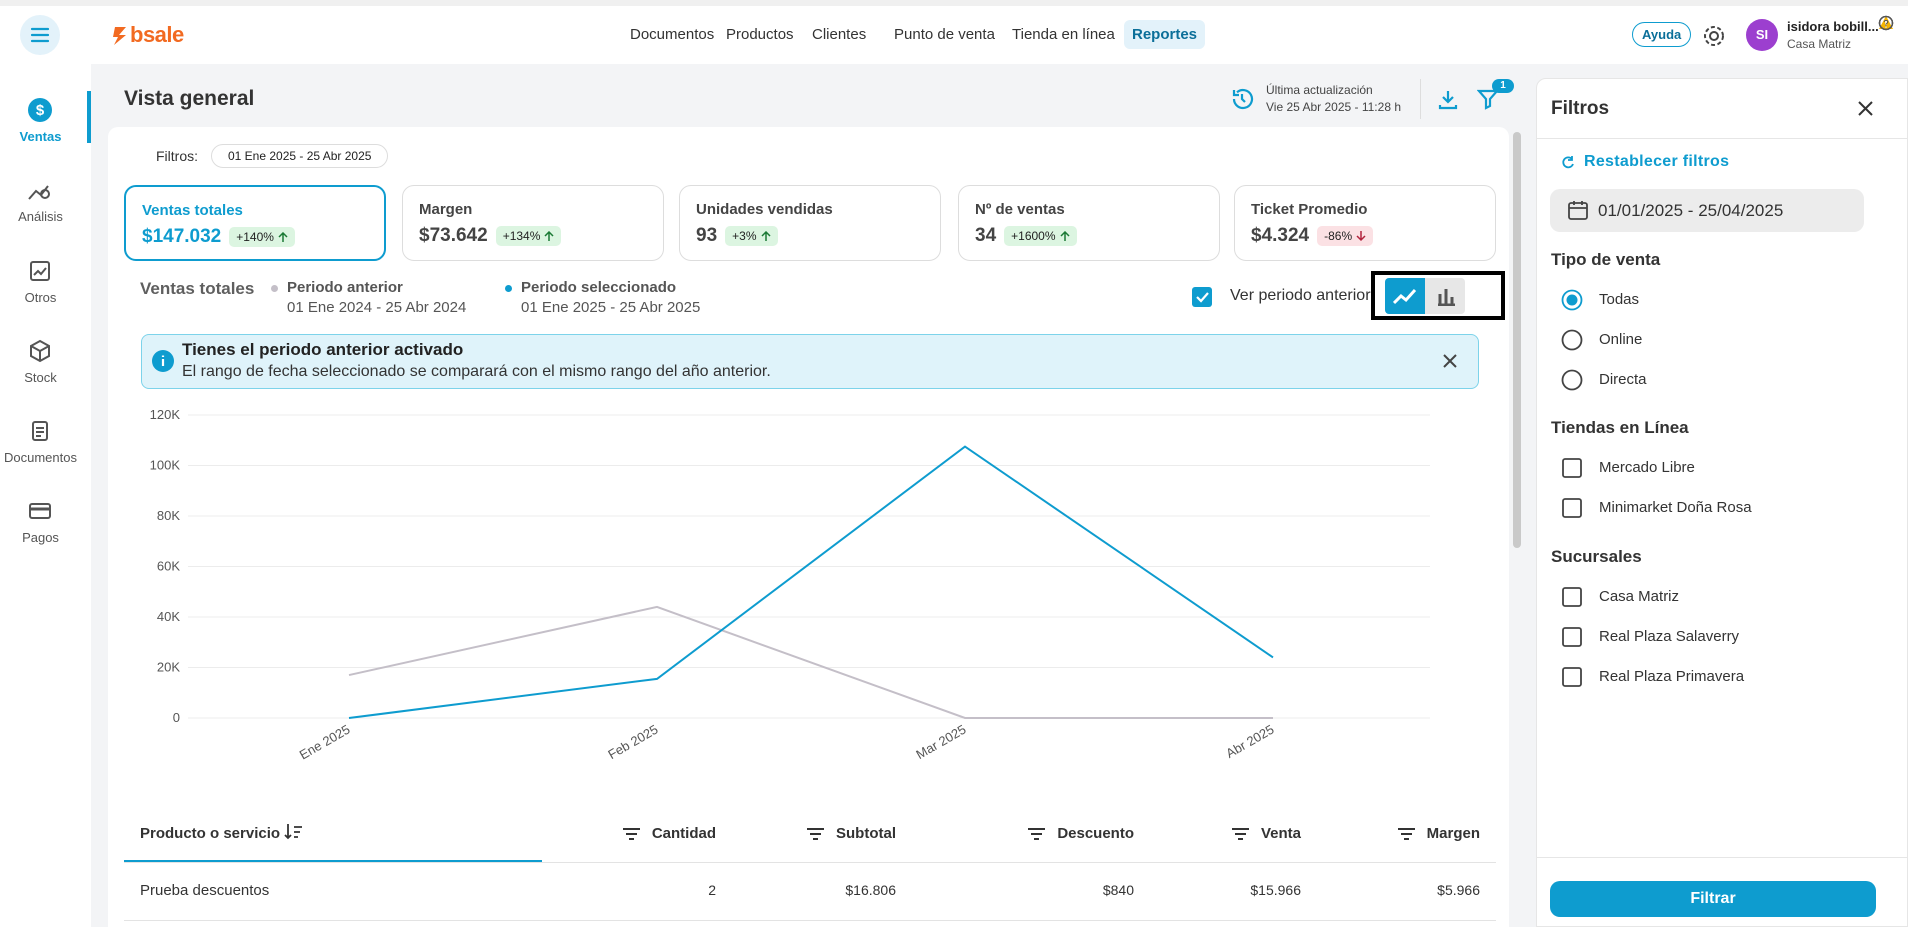 This screenshot has height=927, width=1908. I want to click on option-label: Mercado Libre, so click(1647, 467).